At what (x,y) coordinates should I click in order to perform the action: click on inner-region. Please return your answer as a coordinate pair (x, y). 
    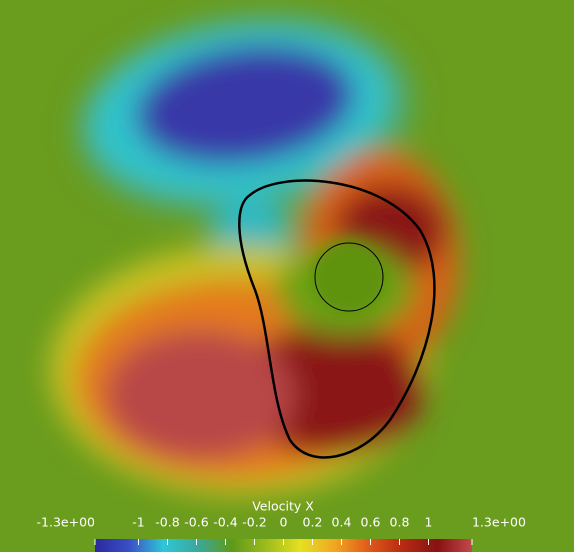
    Looking at the image, I should click on (349, 277).